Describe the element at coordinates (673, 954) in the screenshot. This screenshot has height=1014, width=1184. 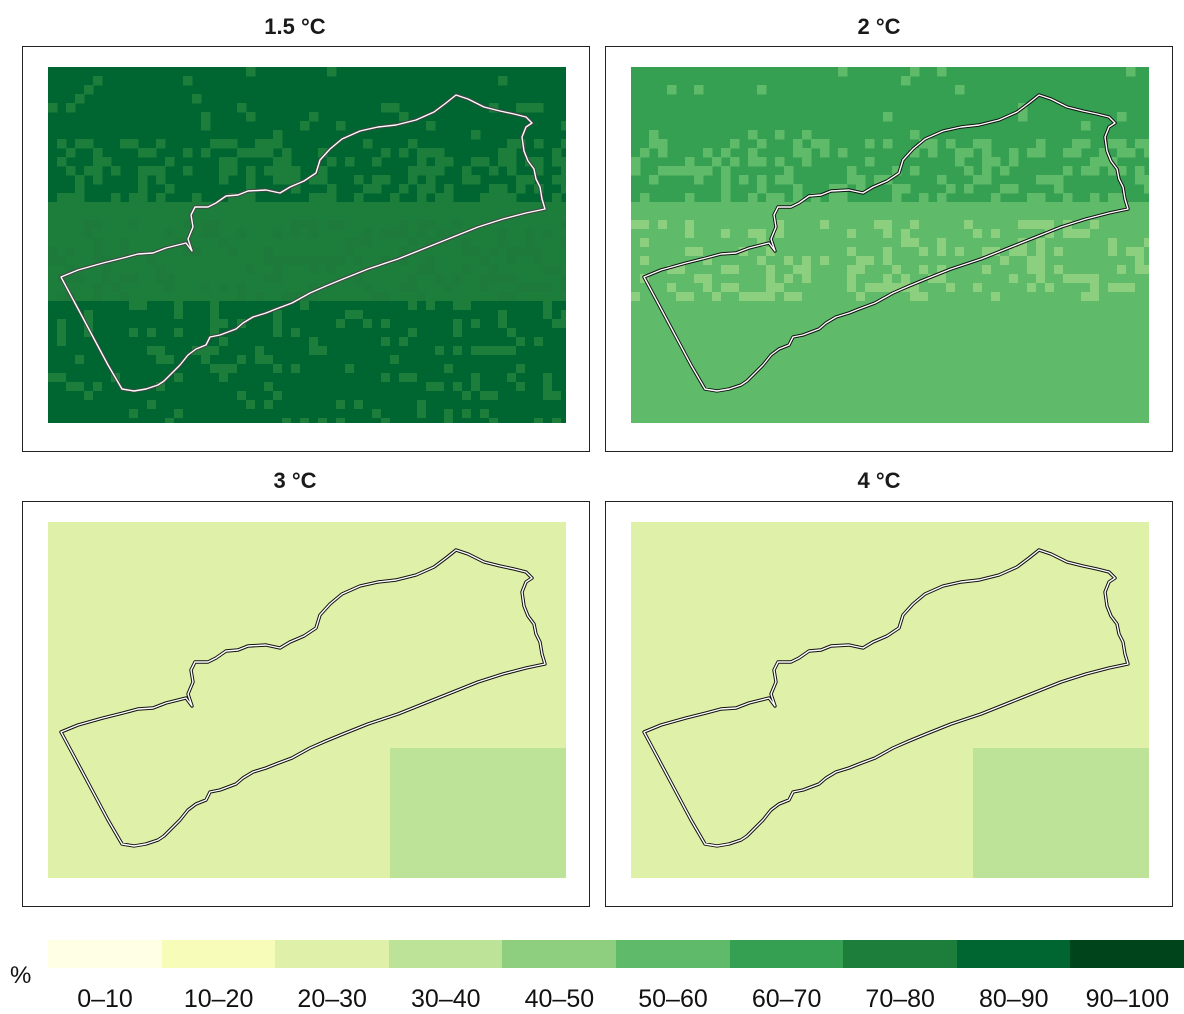
I see `legend-swatch` at that location.